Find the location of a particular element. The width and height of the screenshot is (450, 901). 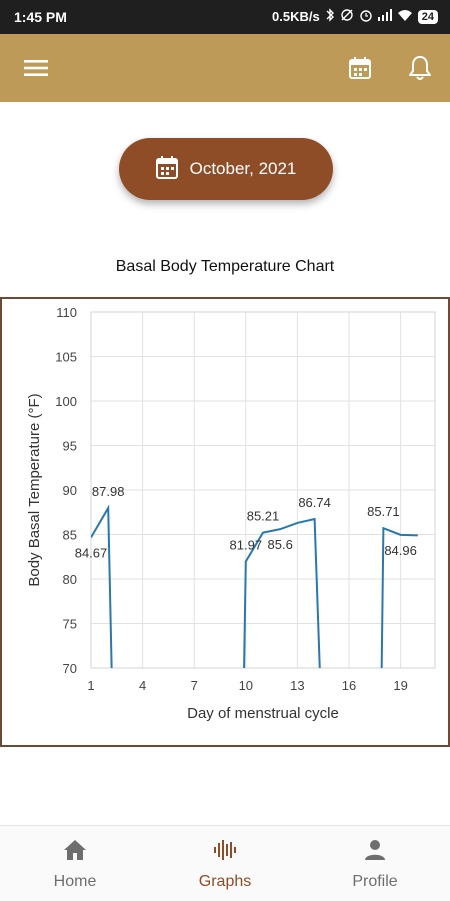

data-label: 86.74 is located at coordinates (314, 502).